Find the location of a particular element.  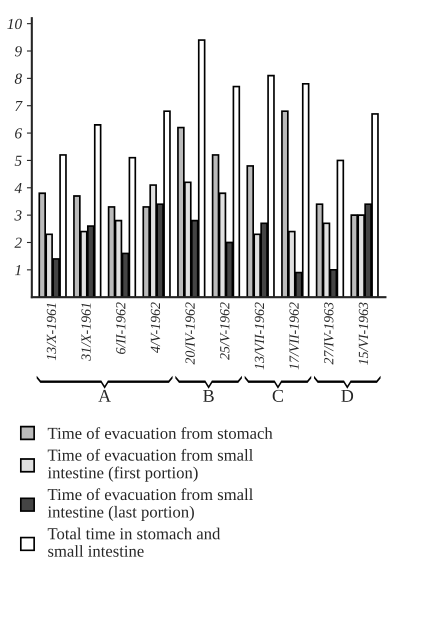

y-tick-label: 5 is located at coordinates (18, 161).